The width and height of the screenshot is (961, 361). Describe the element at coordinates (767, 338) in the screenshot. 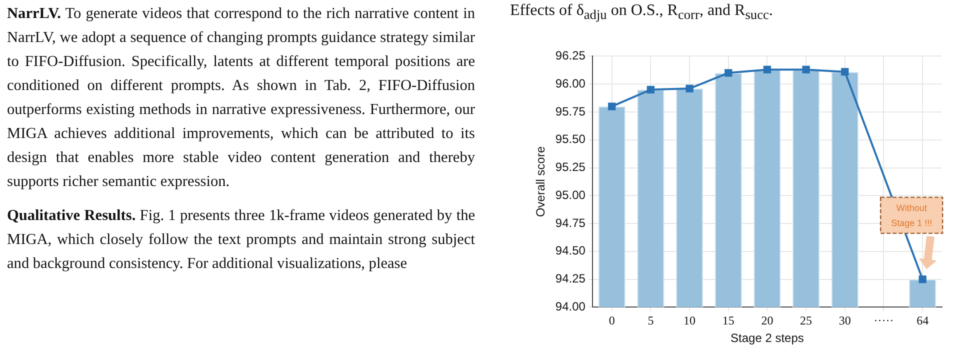

I see `x-axis-title: Stage 2 steps` at that location.